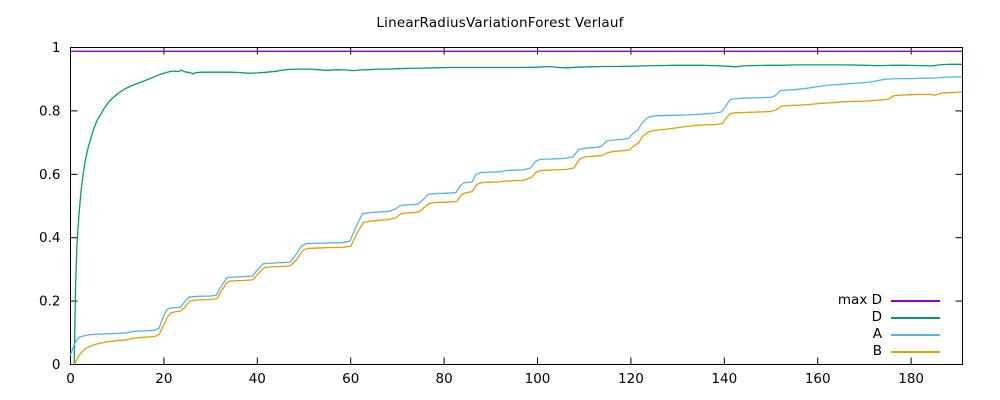 Image resolution: width=1000 pixels, height=400 pixels. Describe the element at coordinates (915, 300) in the screenshot. I see `legend-line-max-d` at that location.